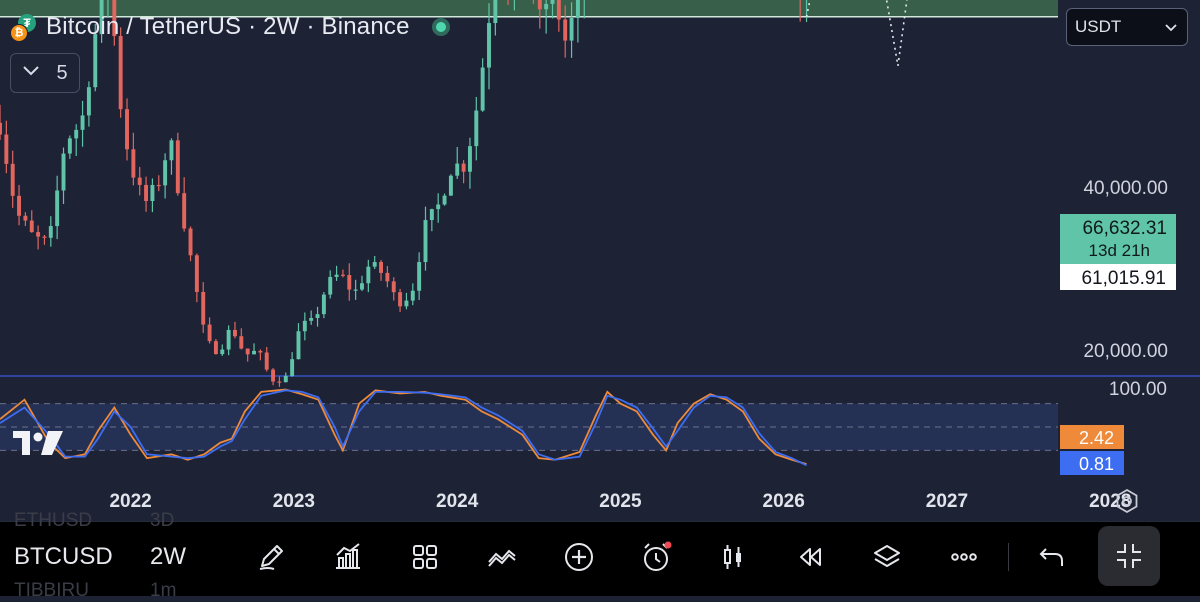  What do you see at coordinates (579, 557) in the screenshot?
I see `add-button` at bounding box center [579, 557].